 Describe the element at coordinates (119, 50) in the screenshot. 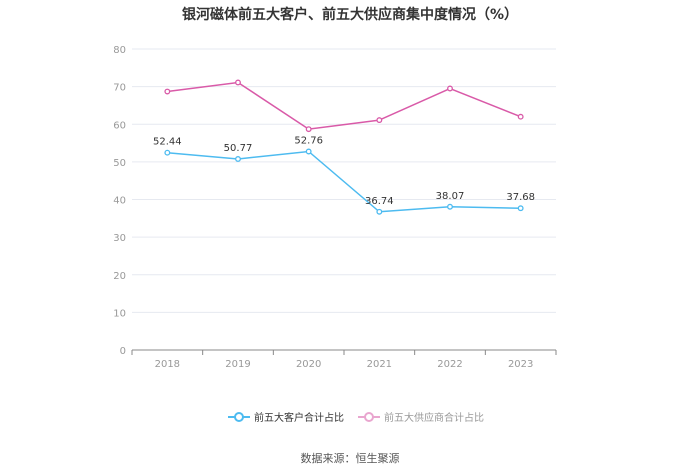

I see `y-tick-label: 80` at that location.